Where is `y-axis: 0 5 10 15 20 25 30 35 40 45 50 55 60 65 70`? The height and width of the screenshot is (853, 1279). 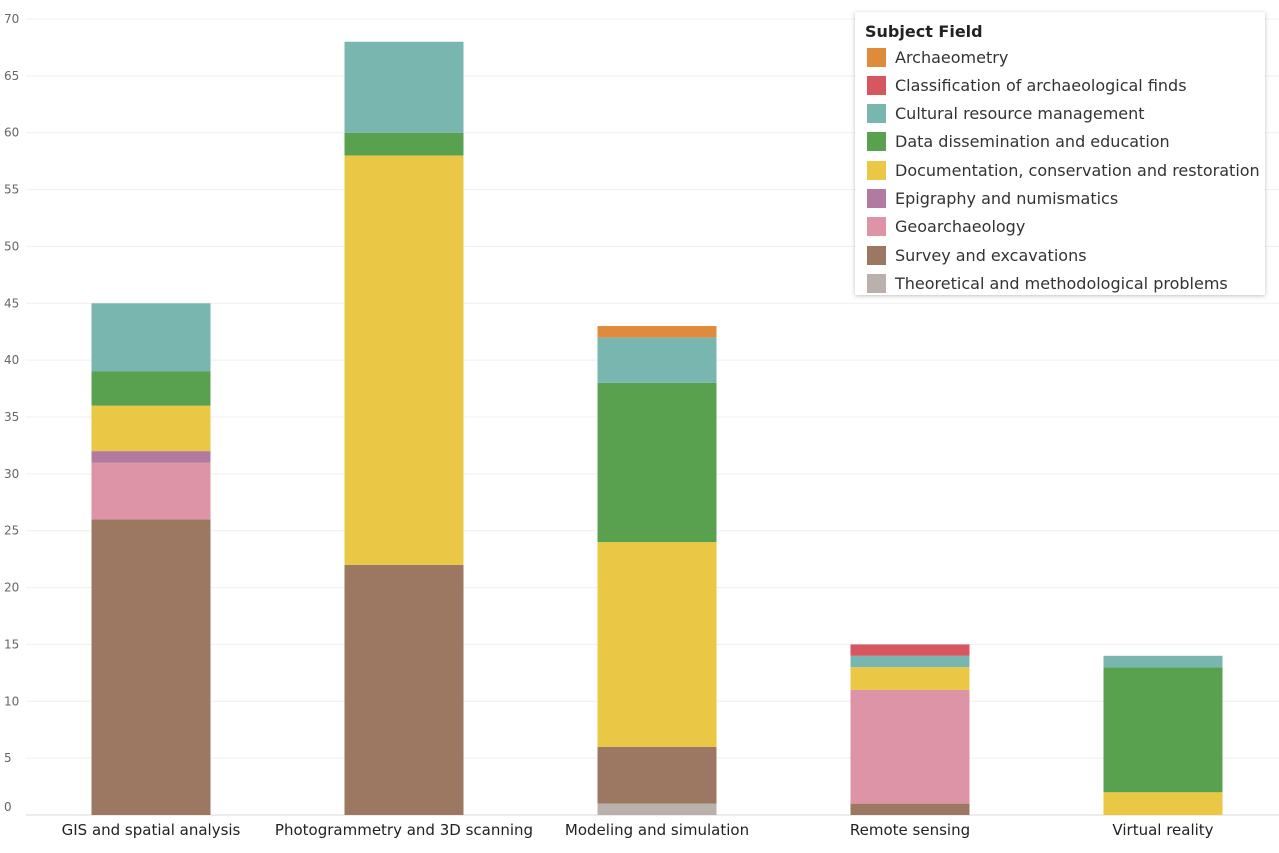 y-axis: 0 5 10 15 20 25 30 35 40 45 50 55 60 65 70 is located at coordinates (11, 413).